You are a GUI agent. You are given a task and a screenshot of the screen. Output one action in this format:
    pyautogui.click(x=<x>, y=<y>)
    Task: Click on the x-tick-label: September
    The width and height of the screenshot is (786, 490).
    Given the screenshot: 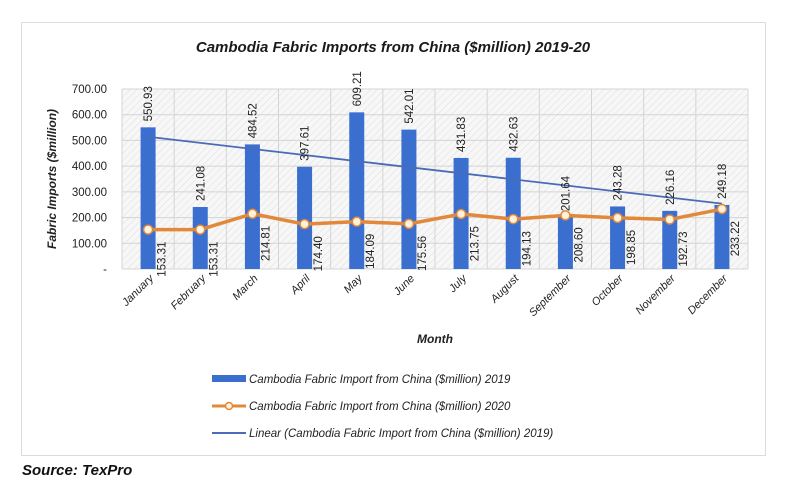 What is the action you would take?
    pyautogui.click(x=550, y=295)
    